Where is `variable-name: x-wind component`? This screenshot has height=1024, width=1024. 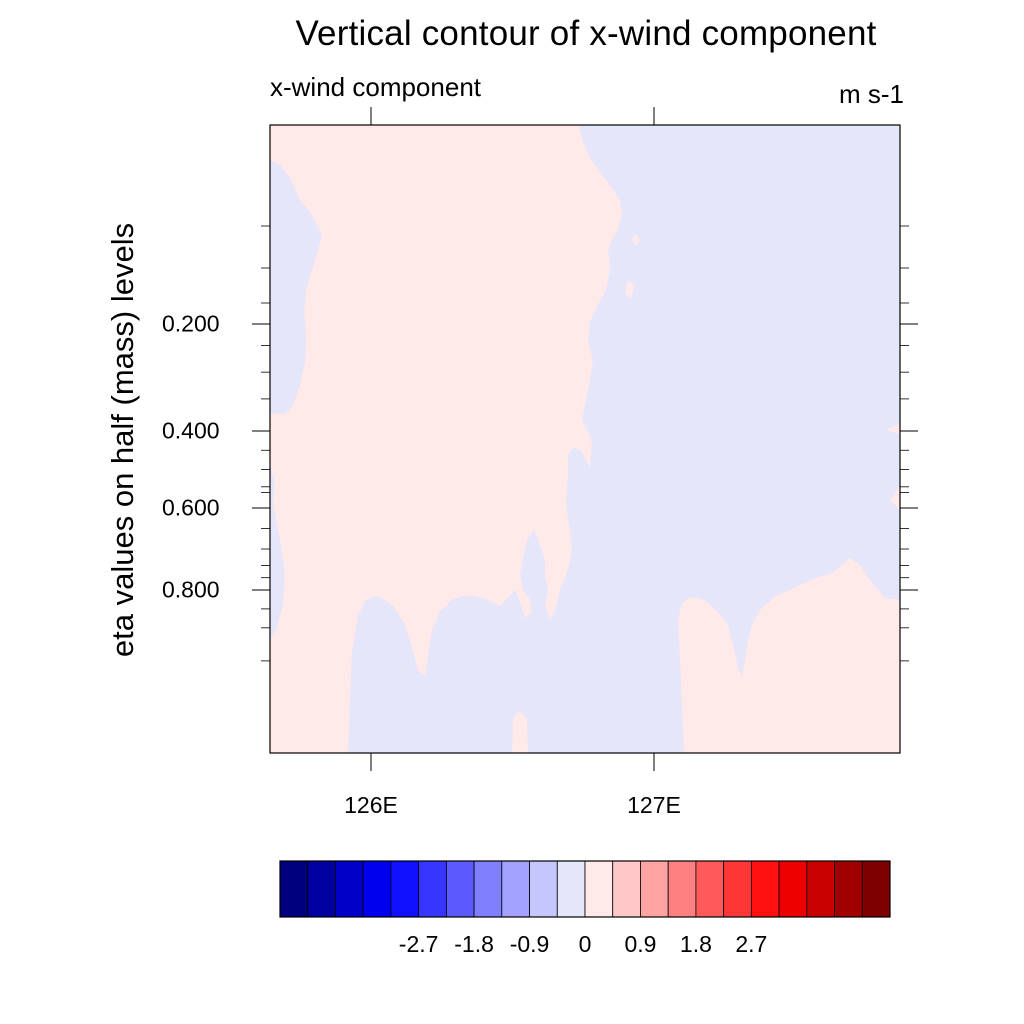
variable-name: x-wind component is located at coordinates (375, 87).